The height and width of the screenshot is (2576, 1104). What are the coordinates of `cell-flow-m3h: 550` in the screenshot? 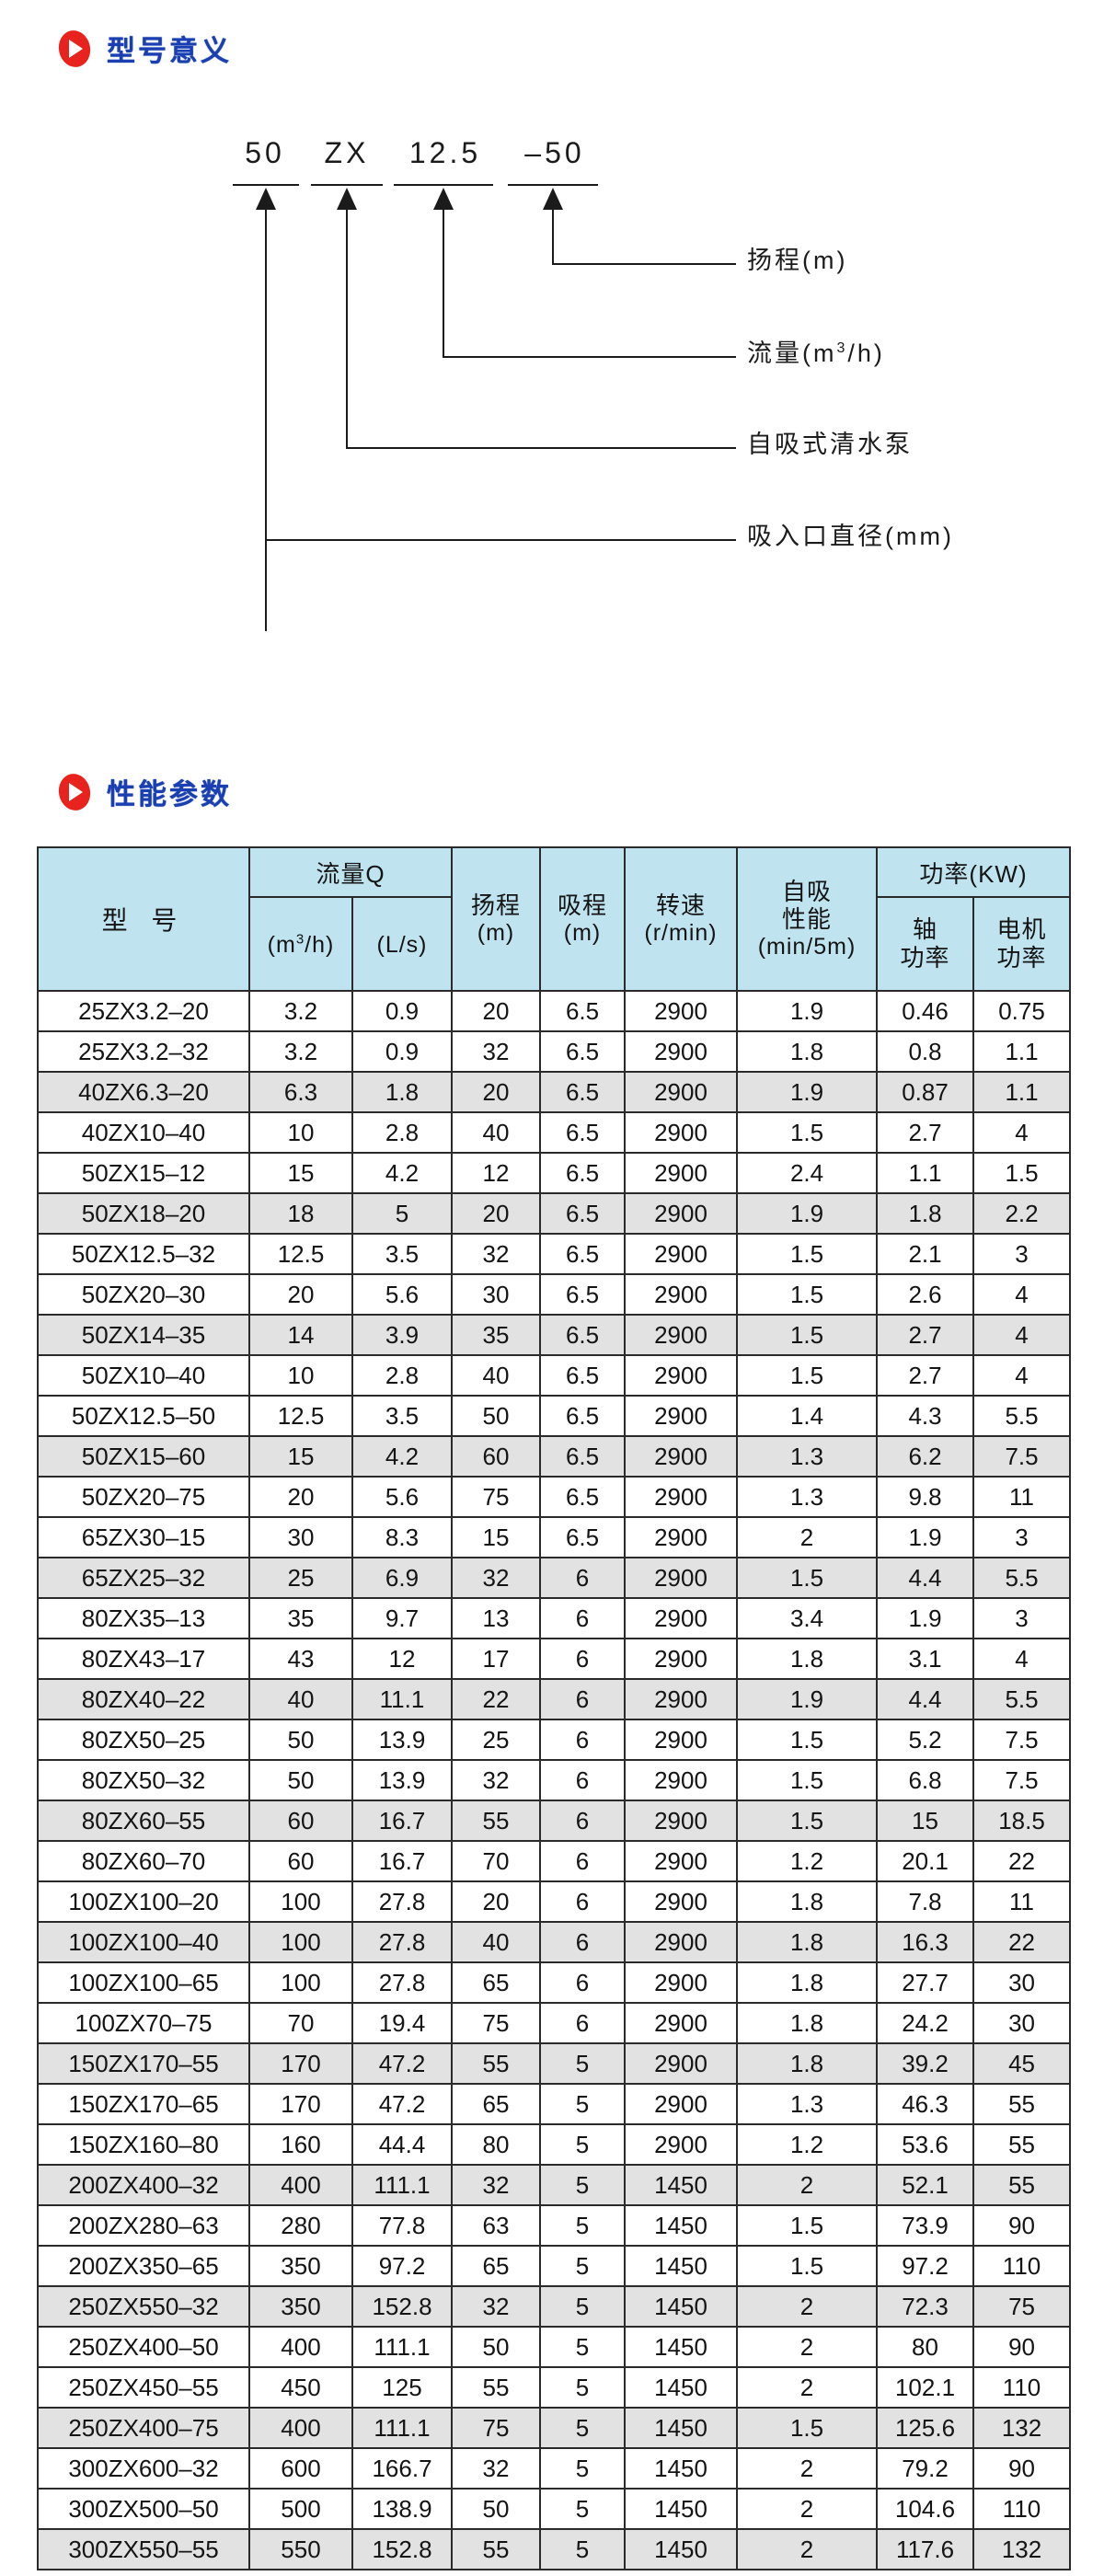 It's located at (300, 2549).